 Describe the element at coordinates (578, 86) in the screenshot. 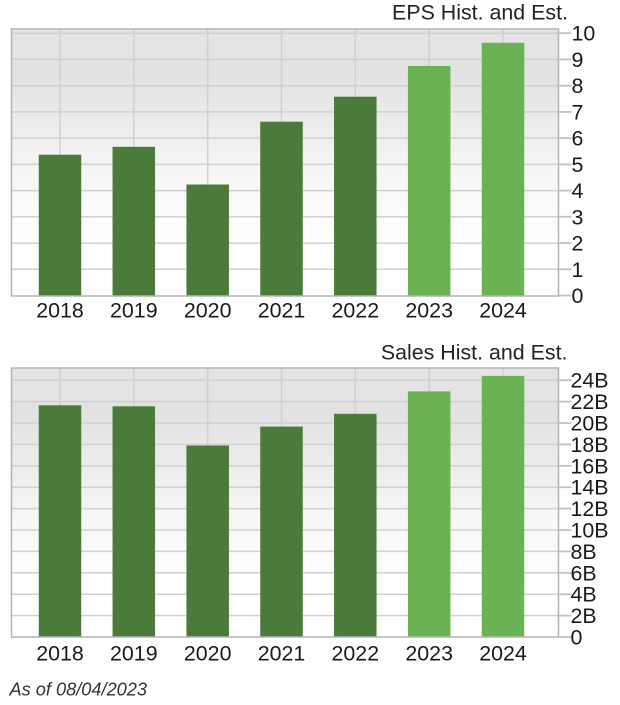

I see `svg-text: 8` at that location.